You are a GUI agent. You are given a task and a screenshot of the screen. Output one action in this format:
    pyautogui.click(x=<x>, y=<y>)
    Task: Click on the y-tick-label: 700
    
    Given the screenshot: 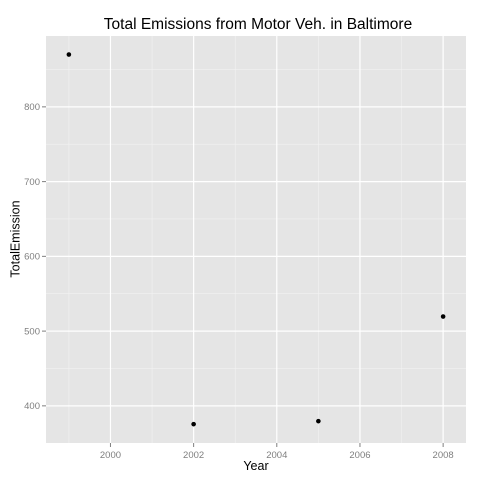 What is the action you would take?
    pyautogui.click(x=32, y=182)
    